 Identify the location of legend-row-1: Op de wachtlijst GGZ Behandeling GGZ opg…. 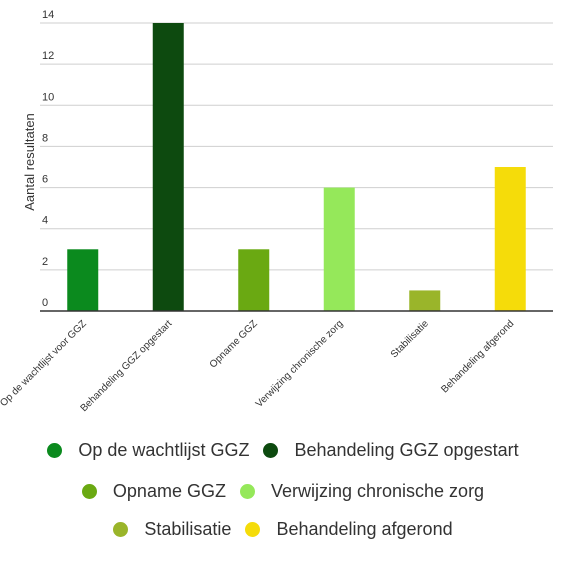
(283, 450).